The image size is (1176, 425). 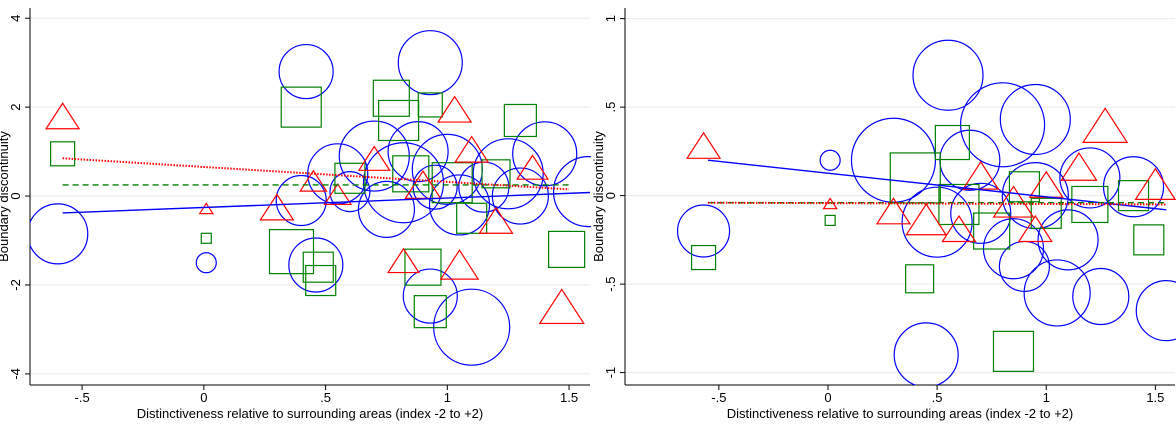 I want to click on y-tick-label: -2, so click(x=15, y=285).